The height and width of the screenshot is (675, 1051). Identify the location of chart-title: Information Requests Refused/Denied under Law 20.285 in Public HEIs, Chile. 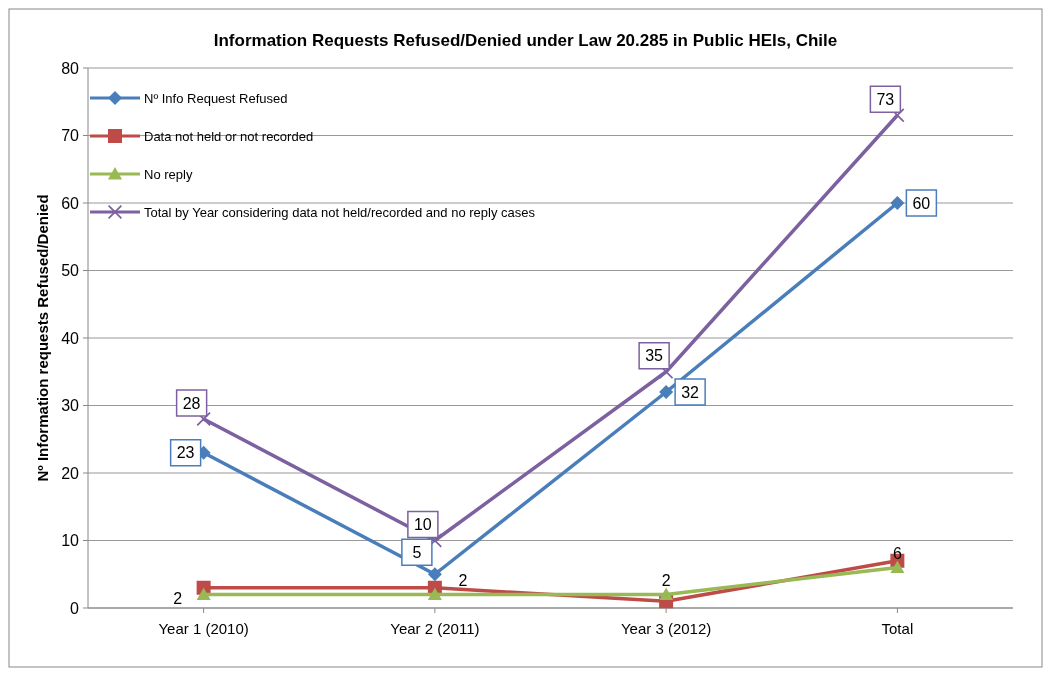
(525, 40).